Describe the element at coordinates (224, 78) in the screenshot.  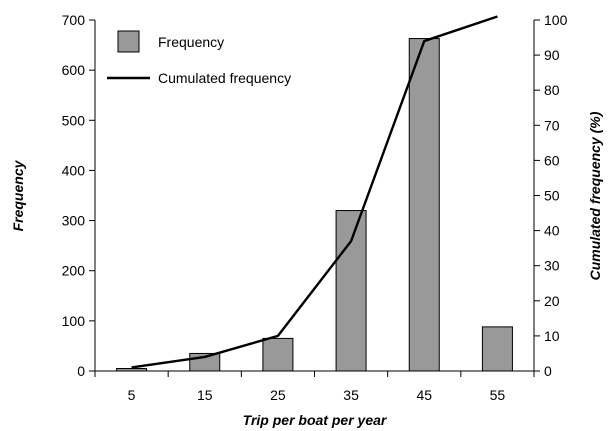
I see `legend-label-cumulated-frequency: Cumulated frequency` at that location.